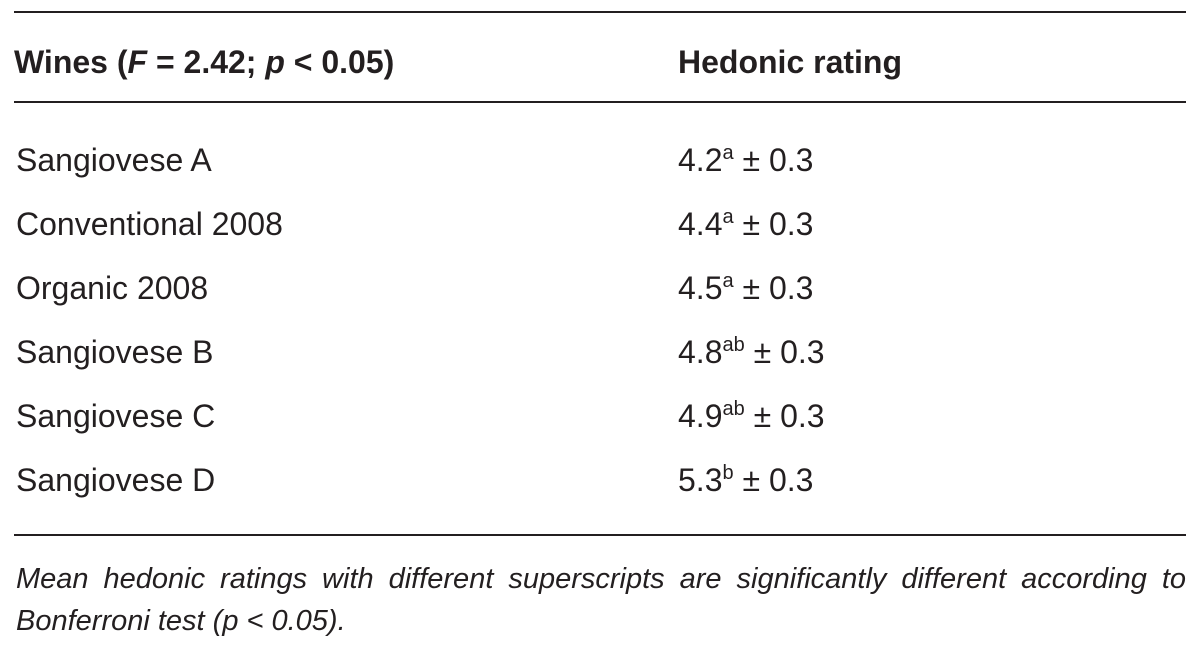 This screenshot has width=1200, height=650. I want to click on rating-mean: 4.9, so click(700, 416).